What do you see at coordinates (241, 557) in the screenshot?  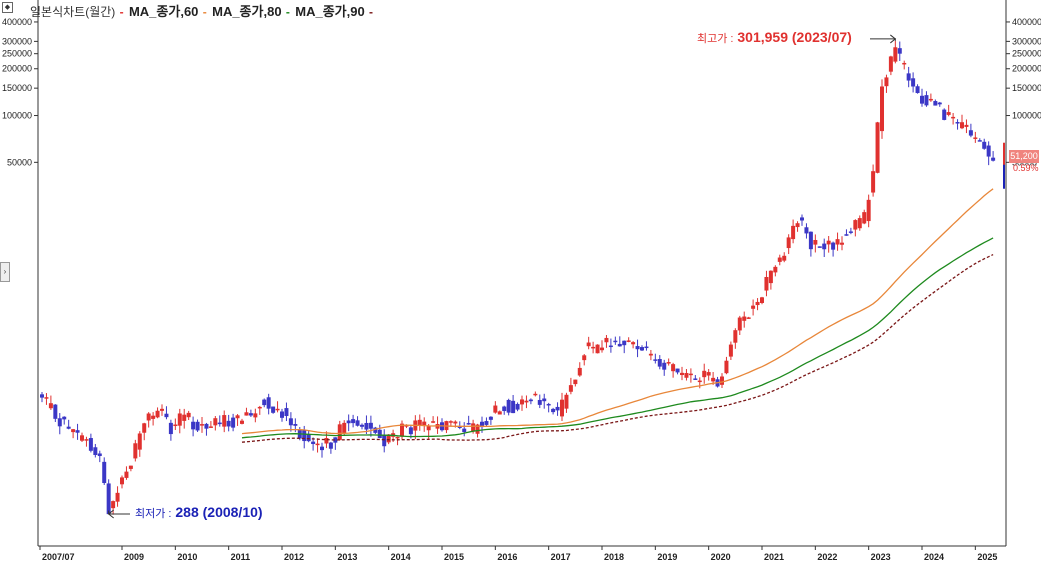 I see `x-tick-label: 2011` at bounding box center [241, 557].